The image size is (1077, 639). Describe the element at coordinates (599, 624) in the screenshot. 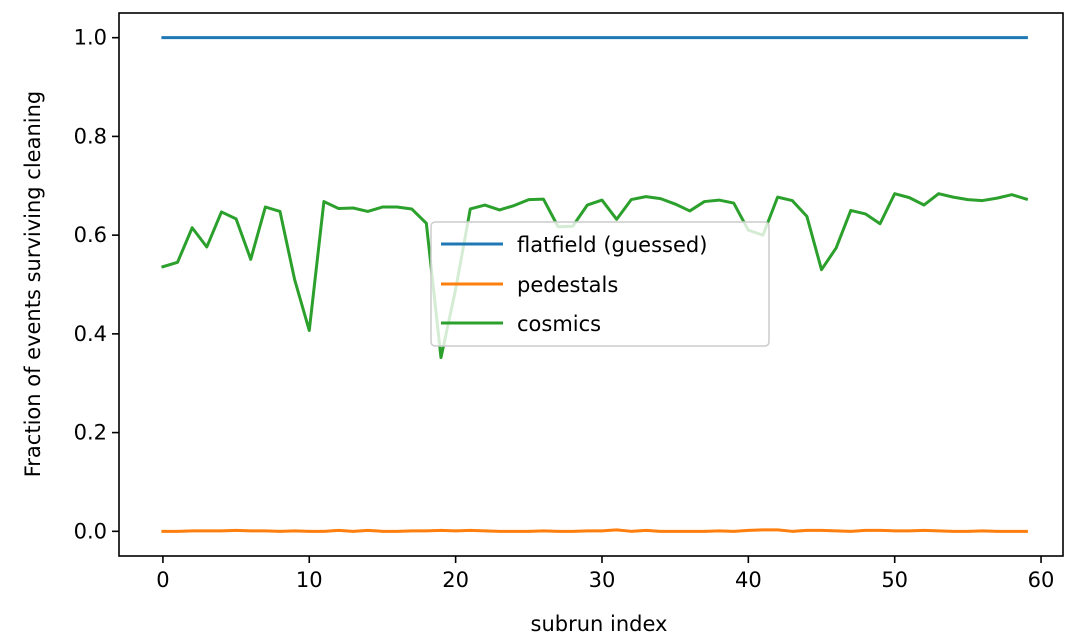

I see `x-axis-label: subrun index` at that location.